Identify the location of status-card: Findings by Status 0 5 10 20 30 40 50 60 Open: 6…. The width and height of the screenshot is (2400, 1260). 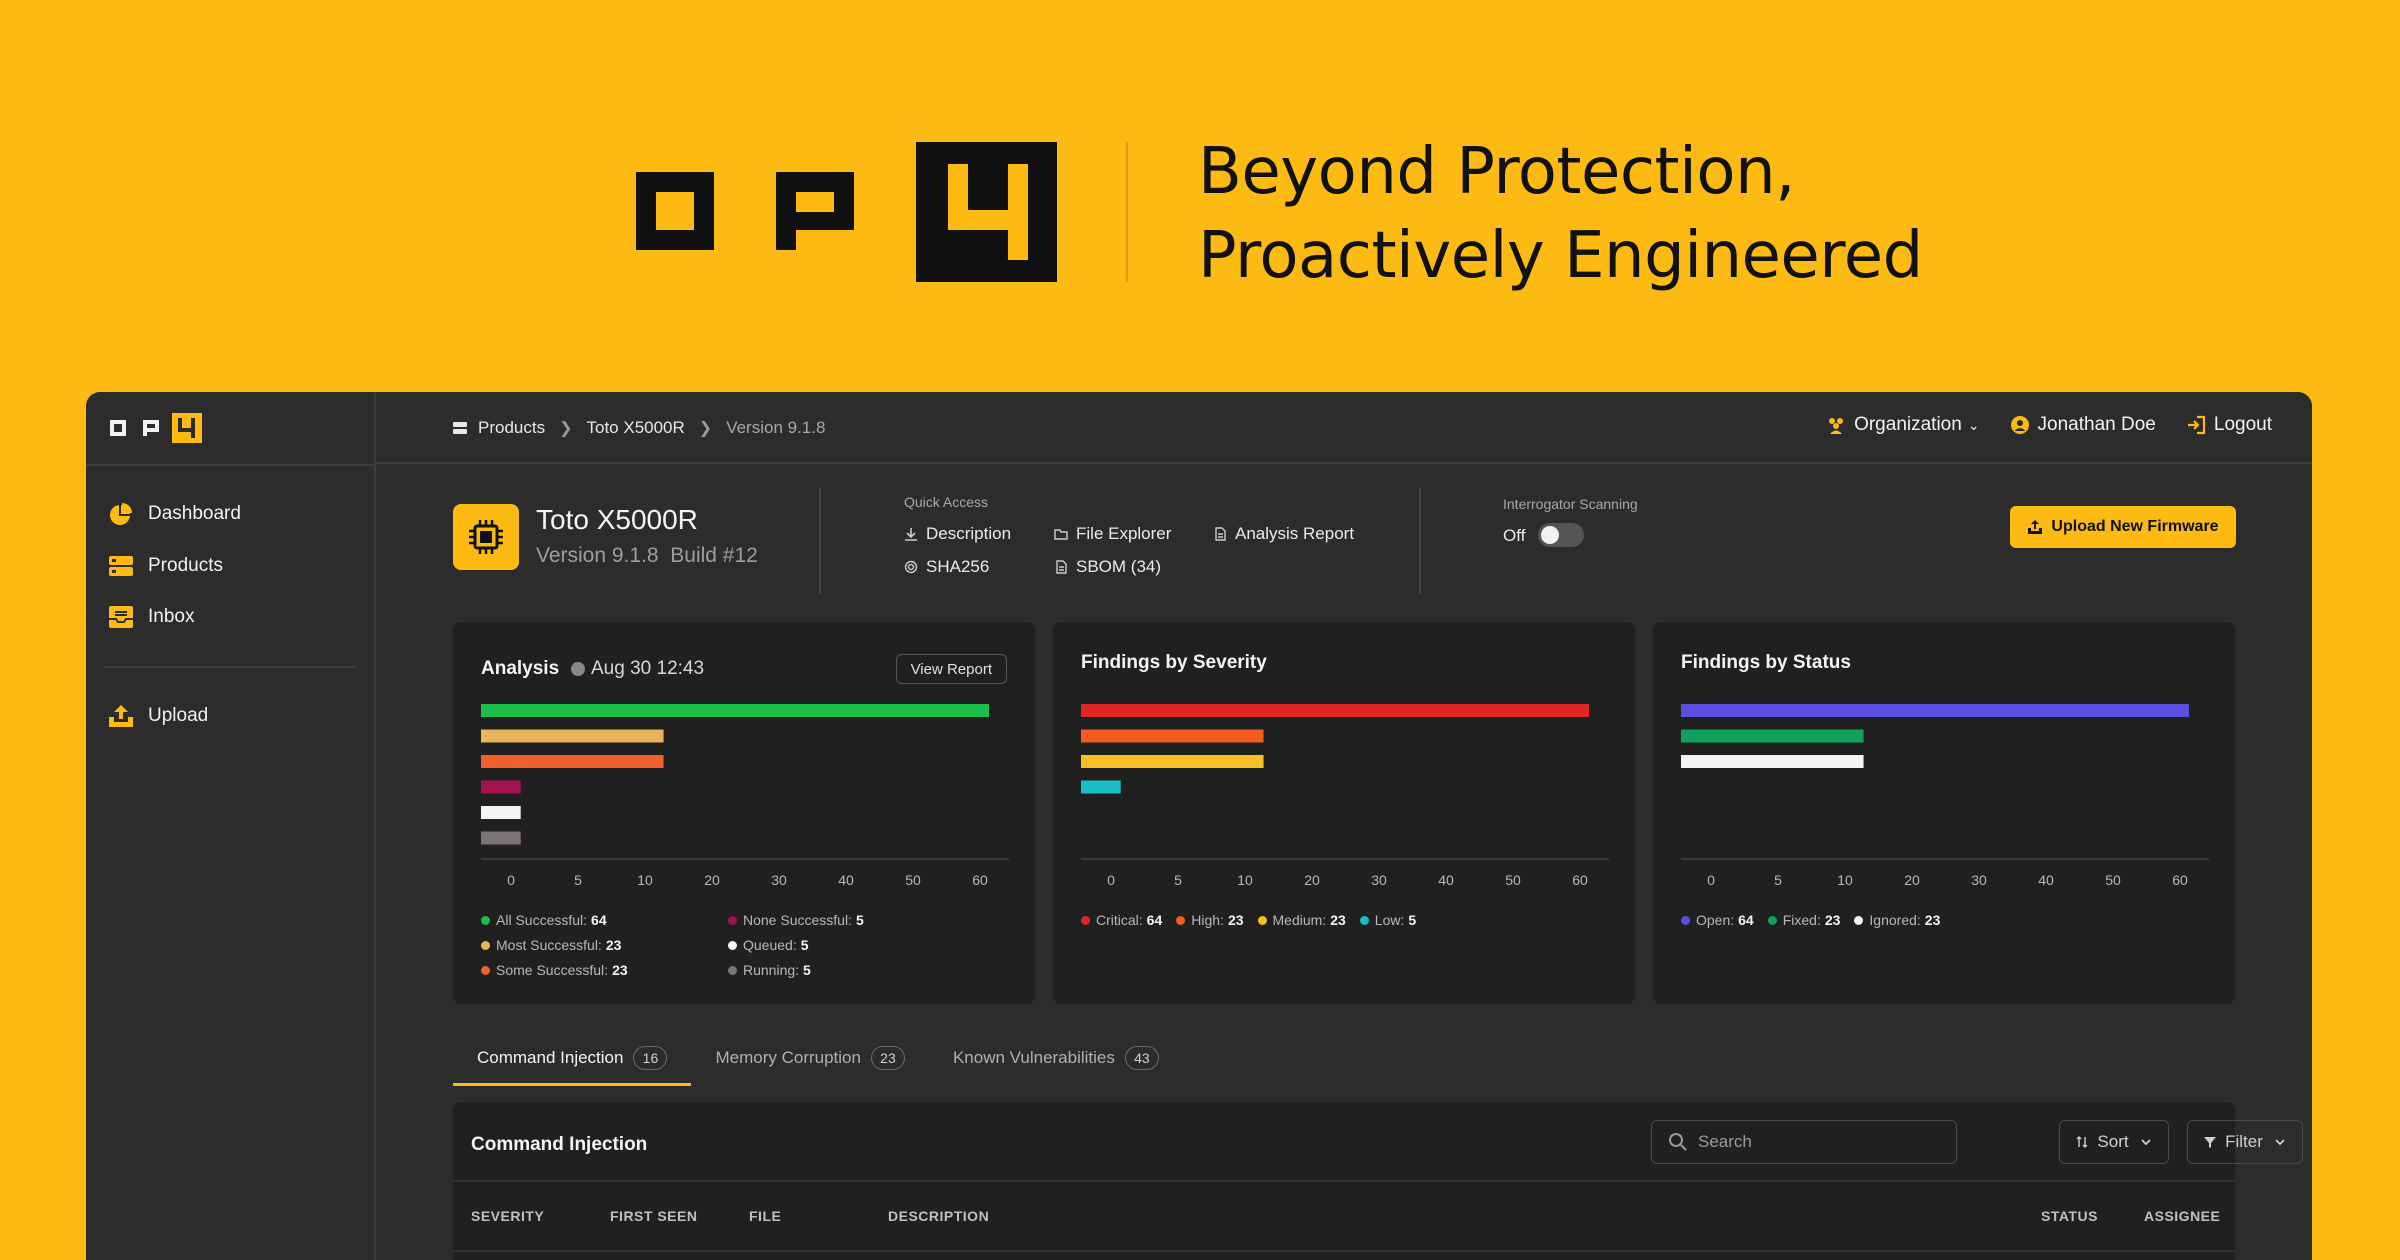
(1944, 813).